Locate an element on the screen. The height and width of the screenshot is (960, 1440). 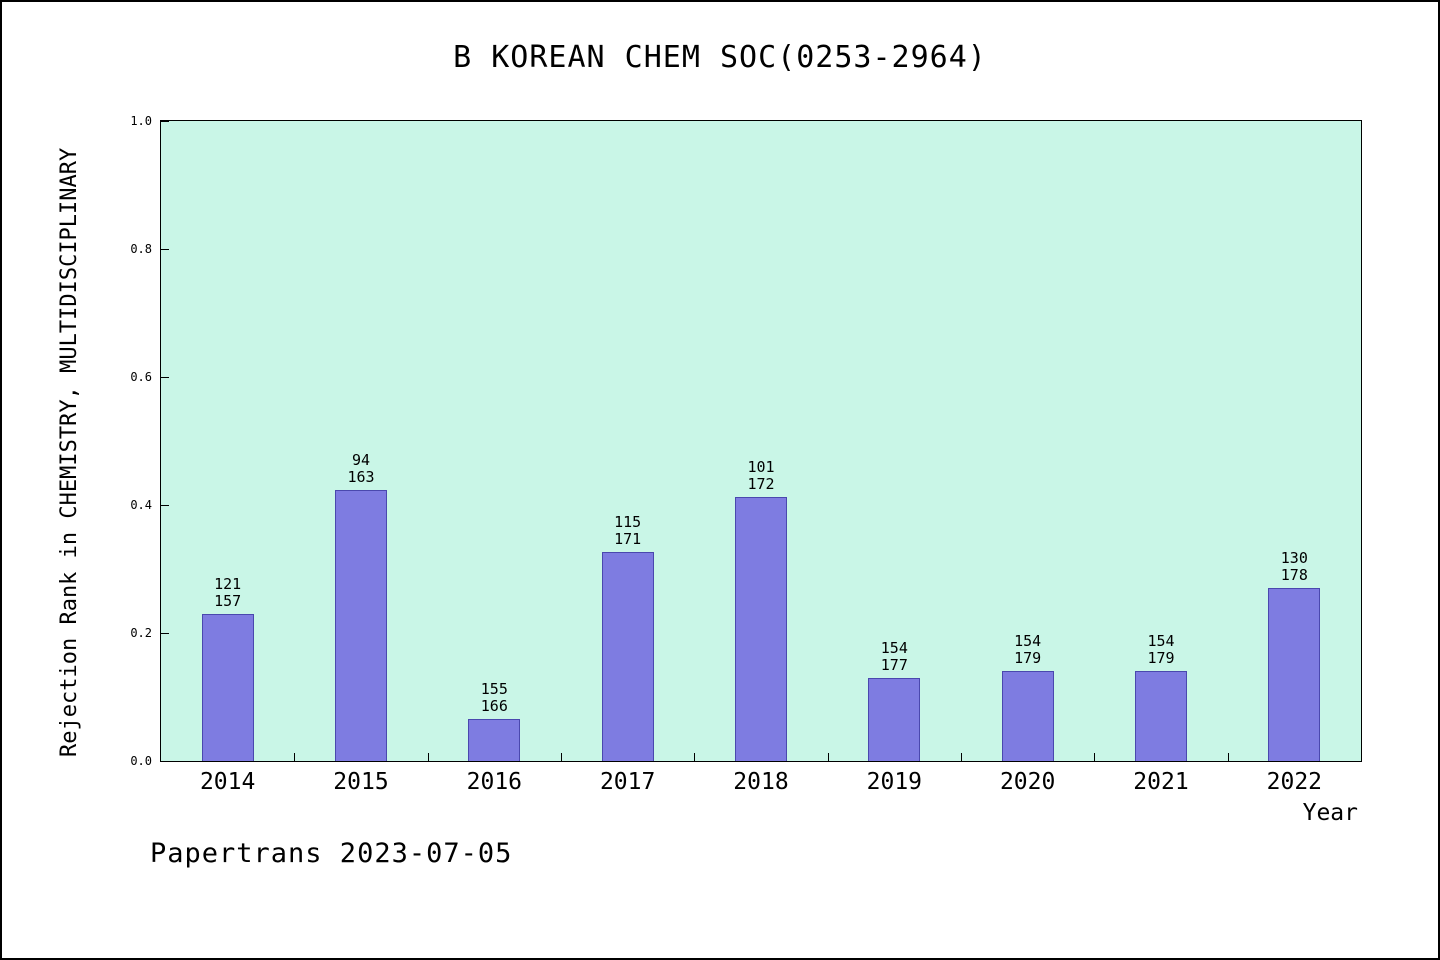
x-tick-label: 2014 is located at coordinates (227, 782).